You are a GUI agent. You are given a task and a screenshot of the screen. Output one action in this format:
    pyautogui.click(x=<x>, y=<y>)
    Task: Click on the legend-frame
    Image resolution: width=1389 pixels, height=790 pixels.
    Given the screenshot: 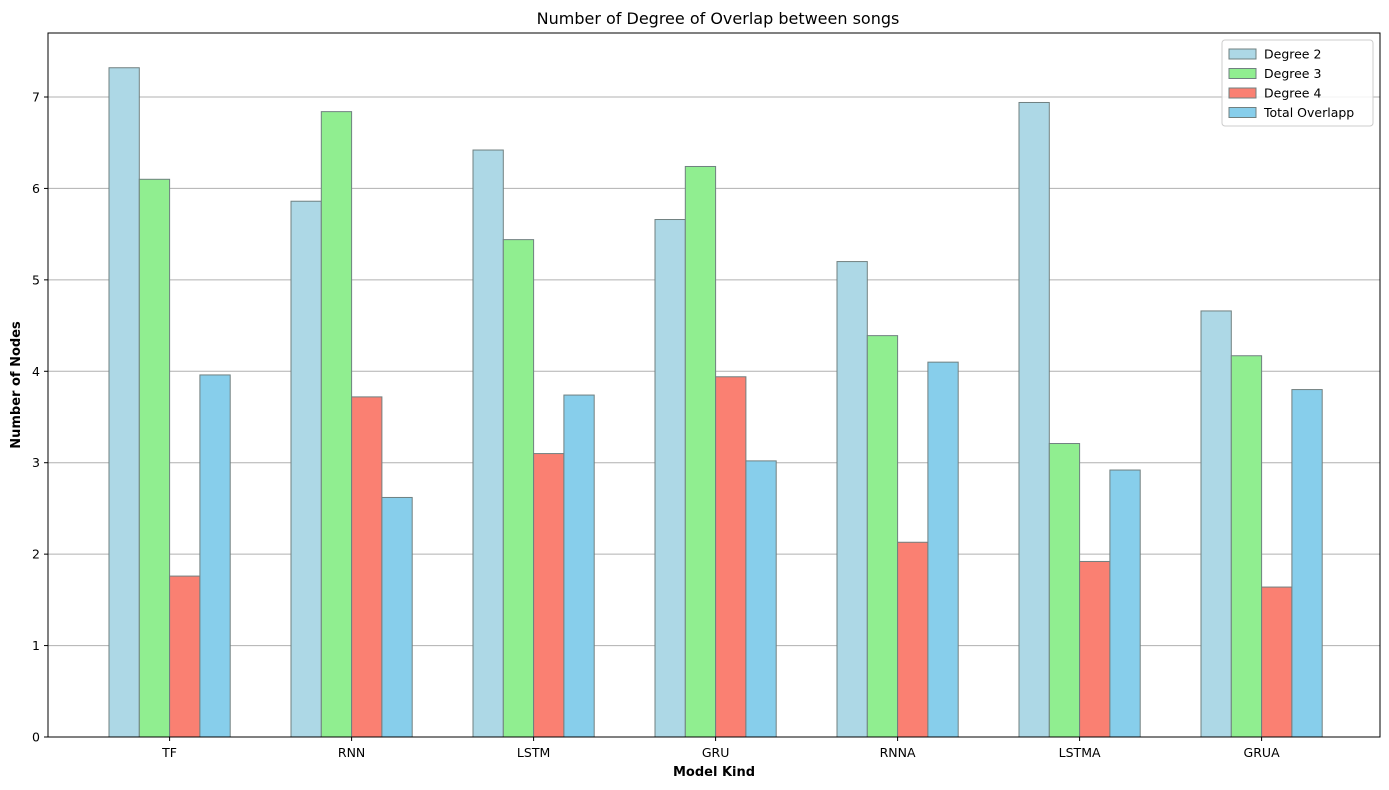 What is the action you would take?
    pyautogui.click(x=1297, y=83)
    